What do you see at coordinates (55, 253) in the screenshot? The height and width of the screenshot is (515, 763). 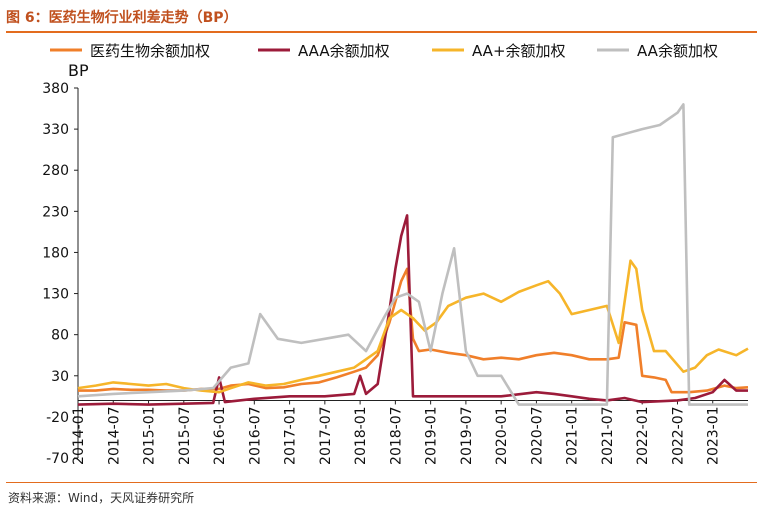 I see `y-tick-label: 180` at bounding box center [55, 253].